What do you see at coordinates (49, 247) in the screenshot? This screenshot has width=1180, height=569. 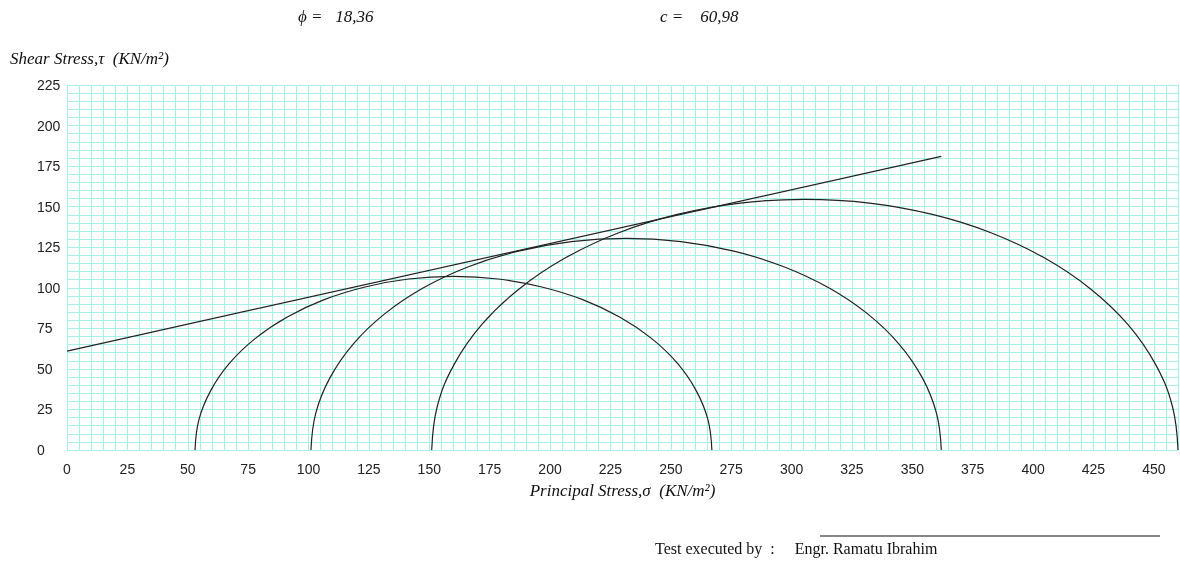 I see `y-tick-label: 125` at bounding box center [49, 247].